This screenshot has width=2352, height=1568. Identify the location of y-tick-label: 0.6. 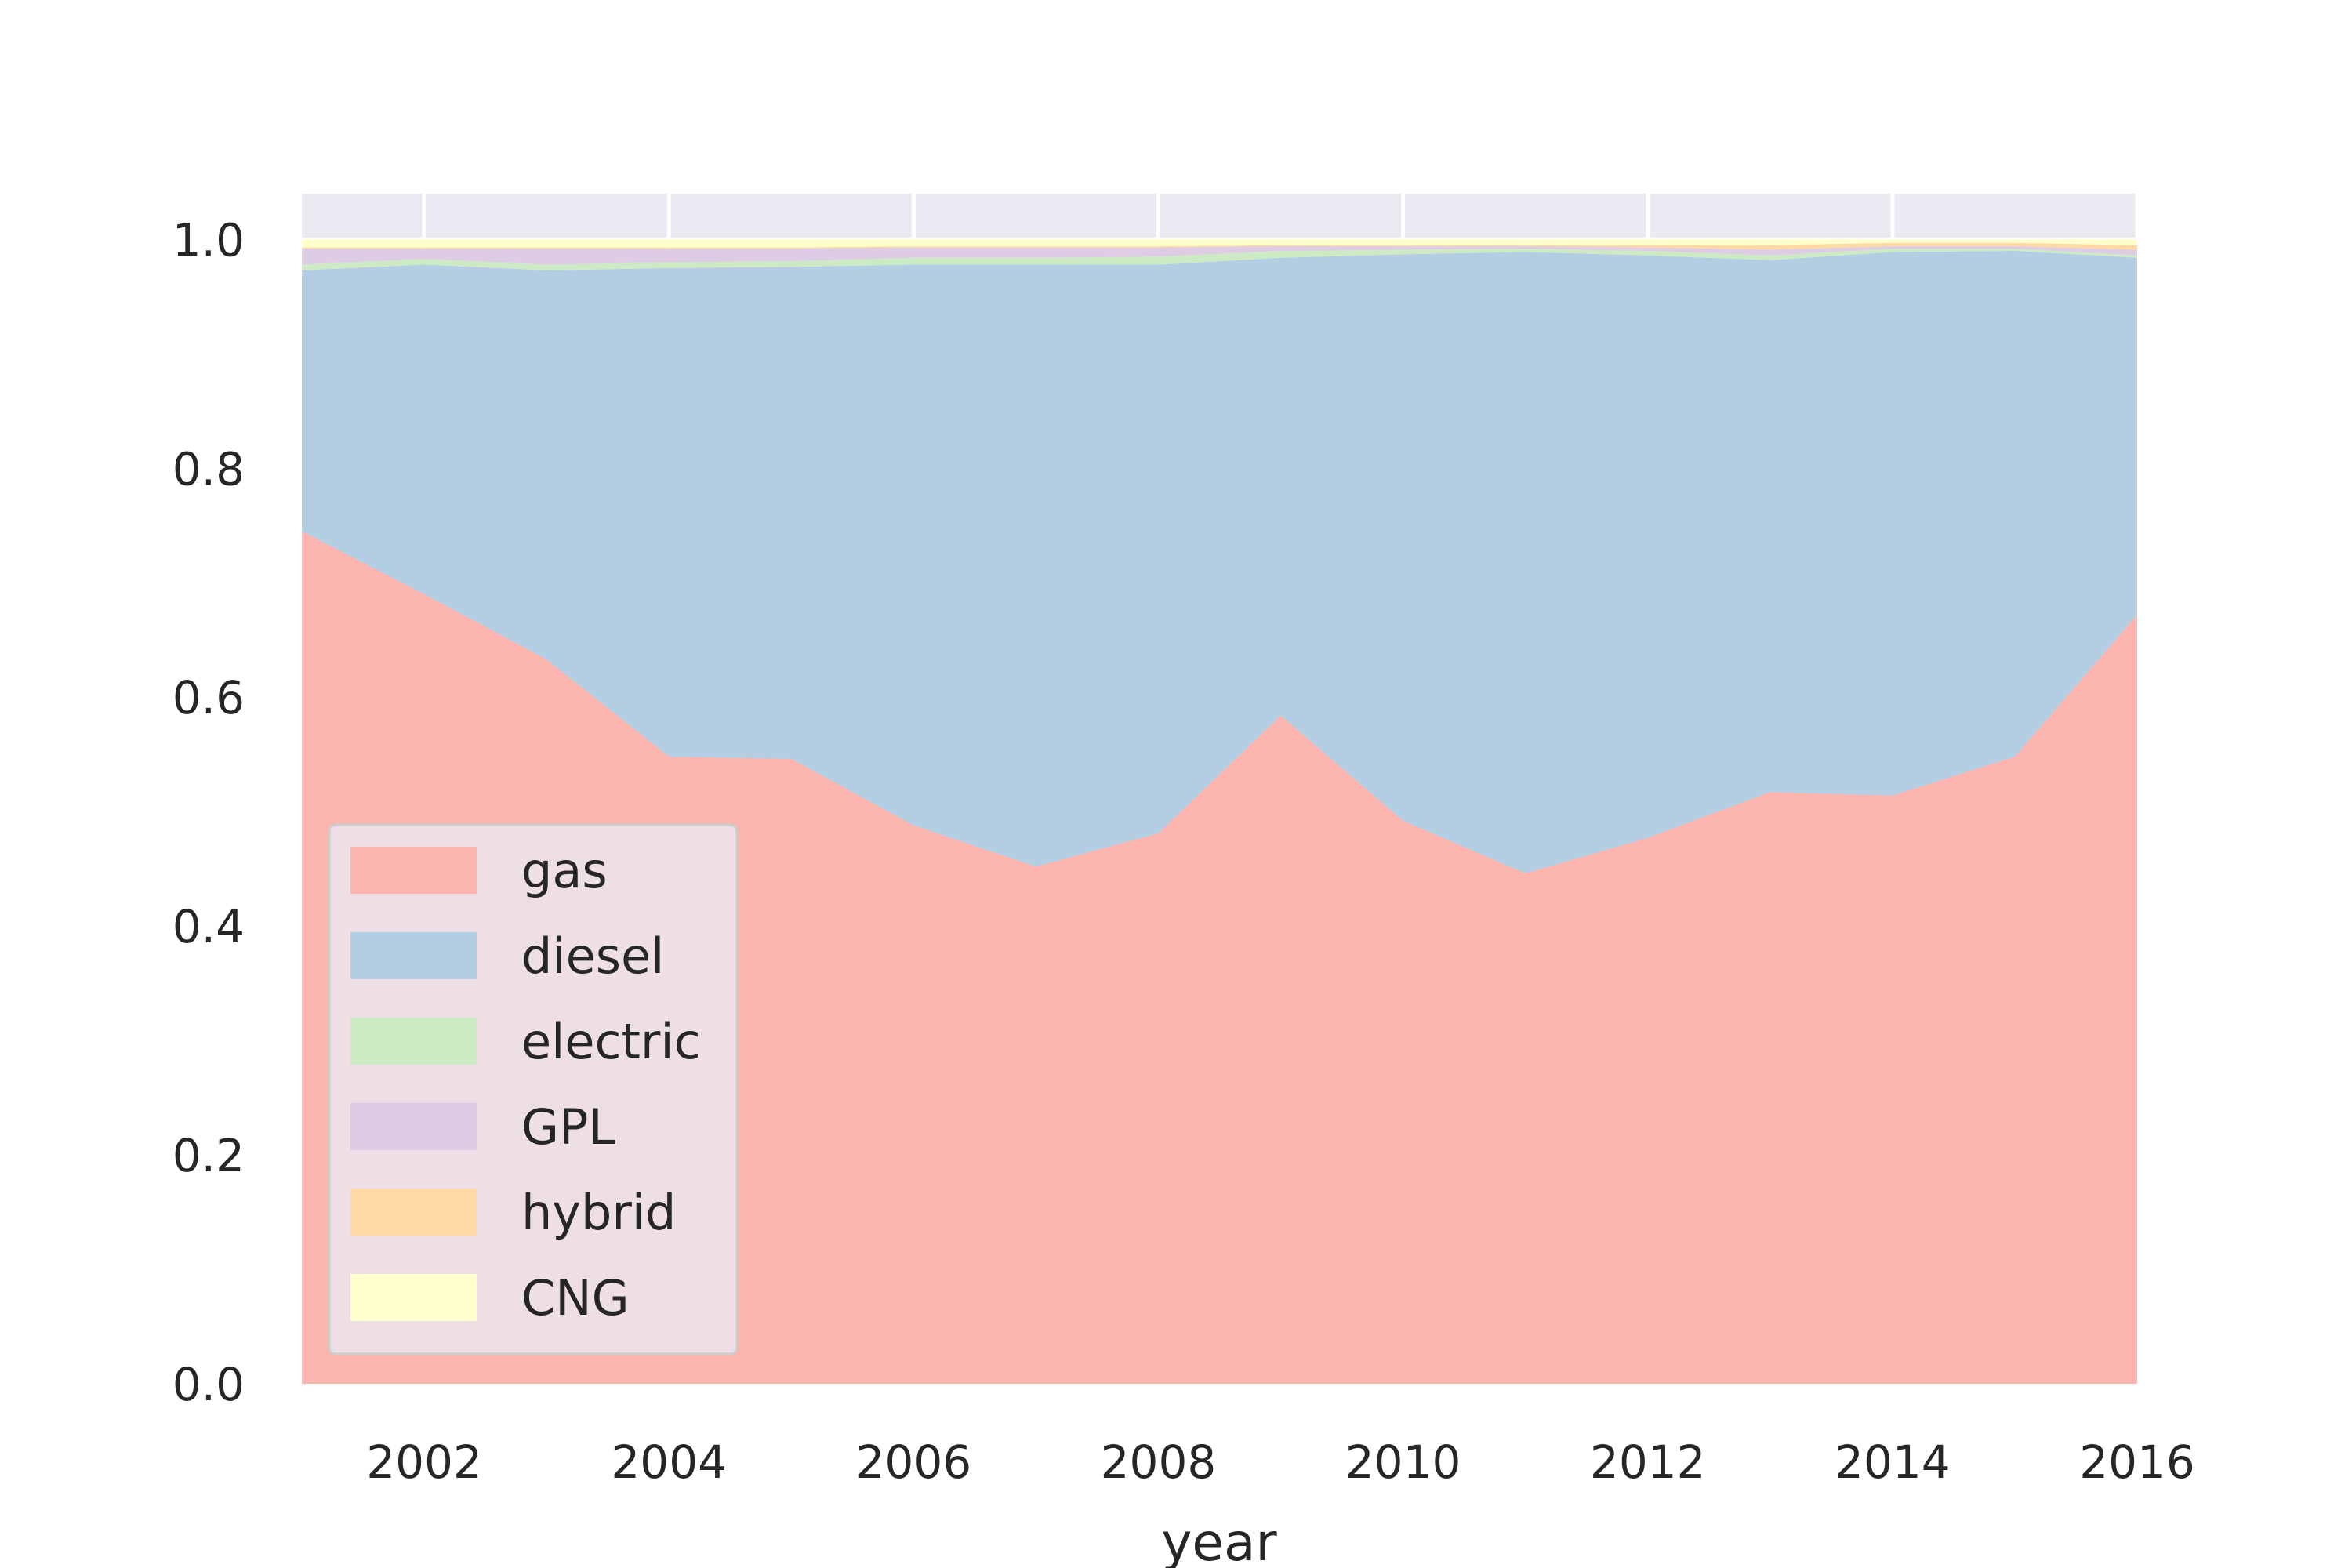
(209, 697).